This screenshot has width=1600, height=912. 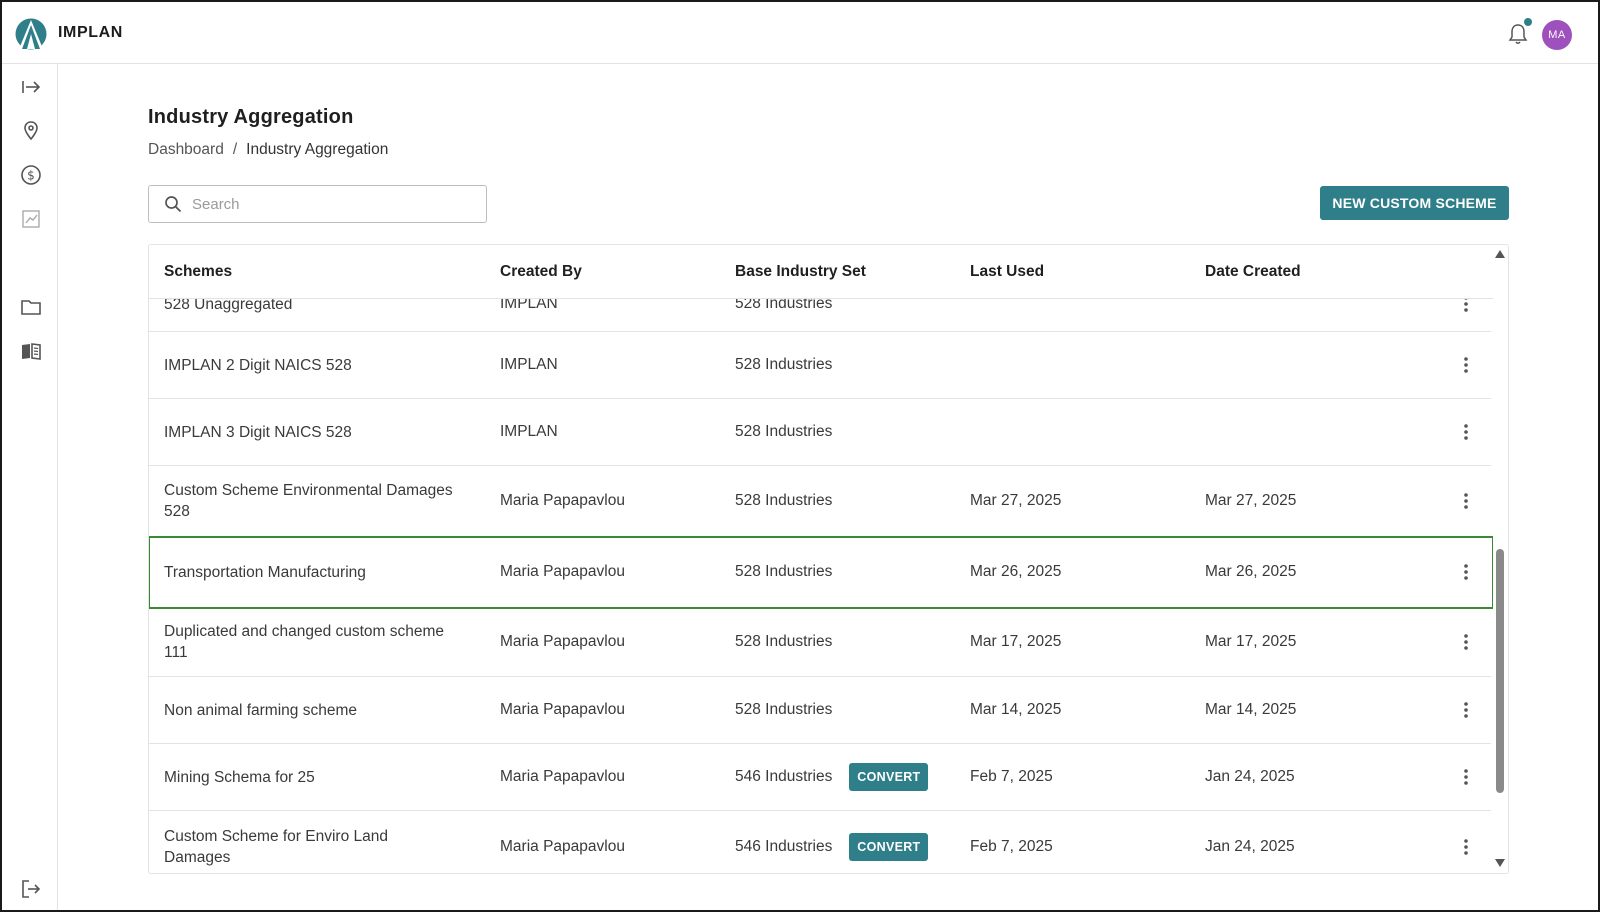 I want to click on scheme-name-cell-text: Non animal farming scheme, so click(x=260, y=710).